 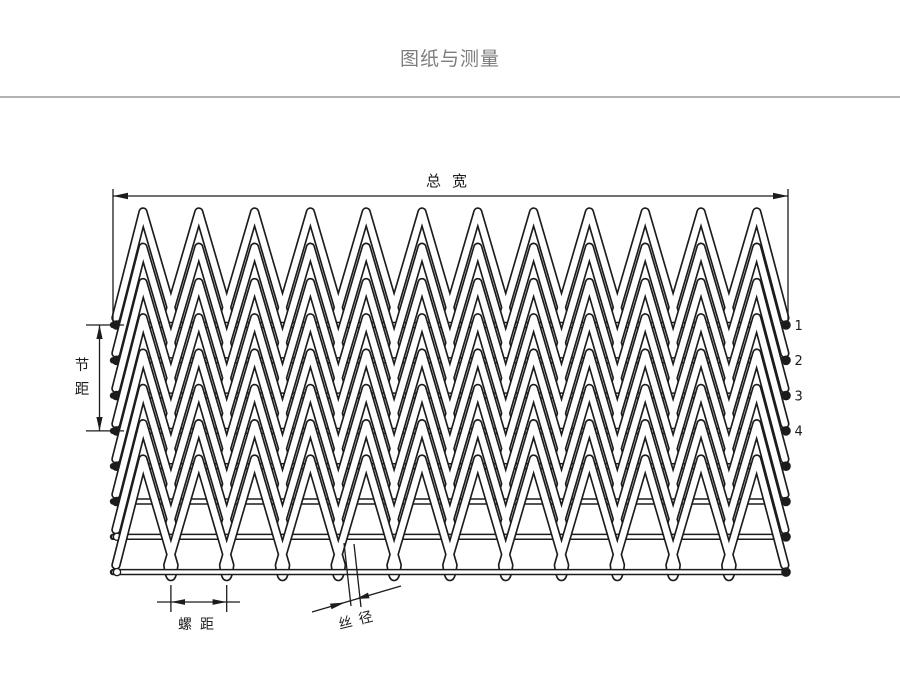 I want to click on dim-pitch: 节 距, so click(x=99, y=378).